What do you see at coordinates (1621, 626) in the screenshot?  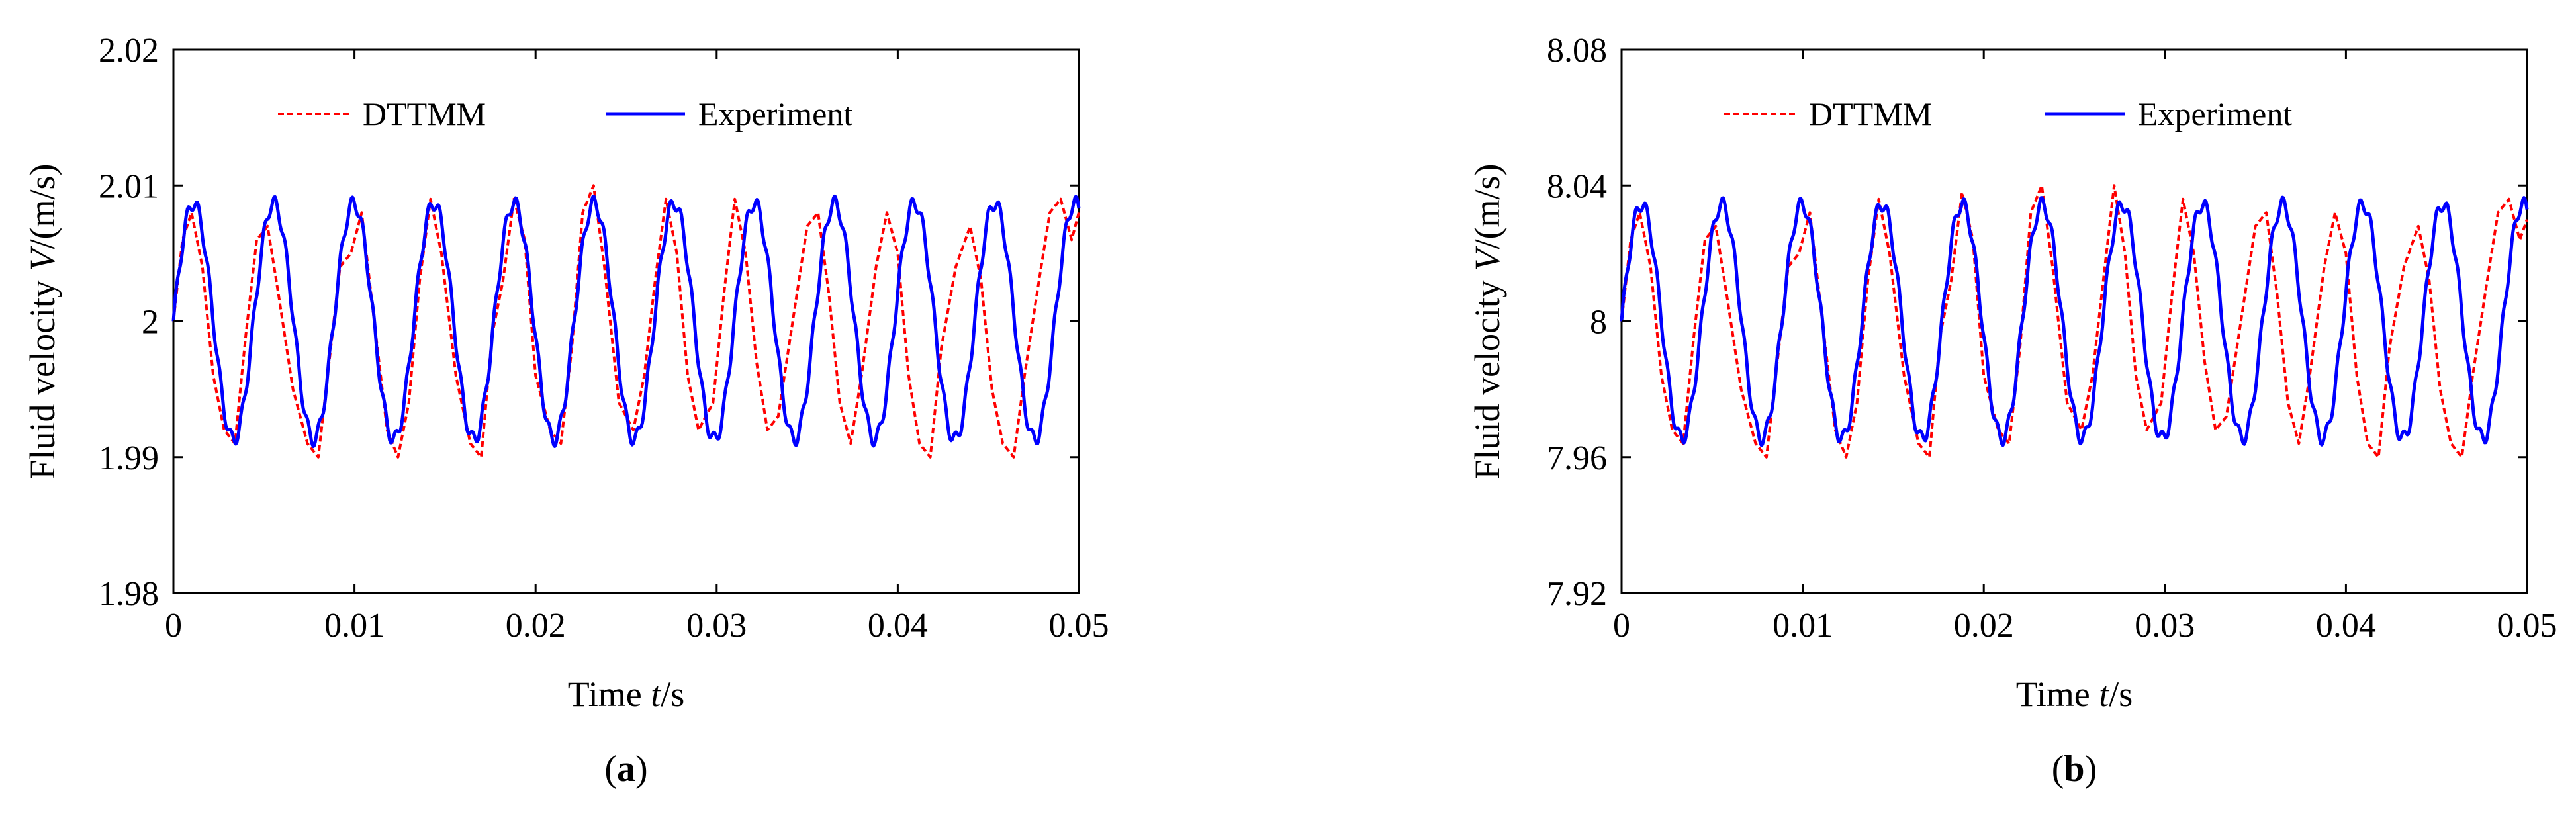 I see `x-tick-label-b: 0` at bounding box center [1621, 626].